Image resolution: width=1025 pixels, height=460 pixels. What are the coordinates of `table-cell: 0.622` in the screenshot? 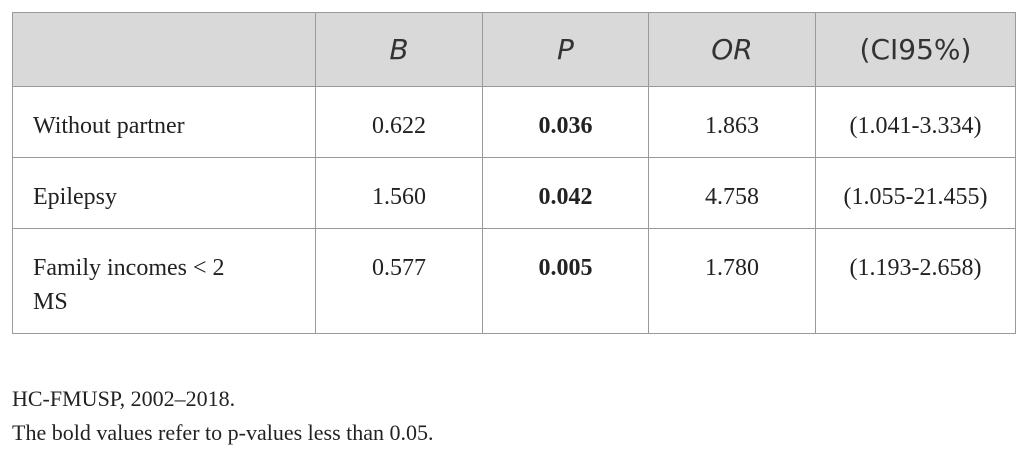 It's located at (399, 122).